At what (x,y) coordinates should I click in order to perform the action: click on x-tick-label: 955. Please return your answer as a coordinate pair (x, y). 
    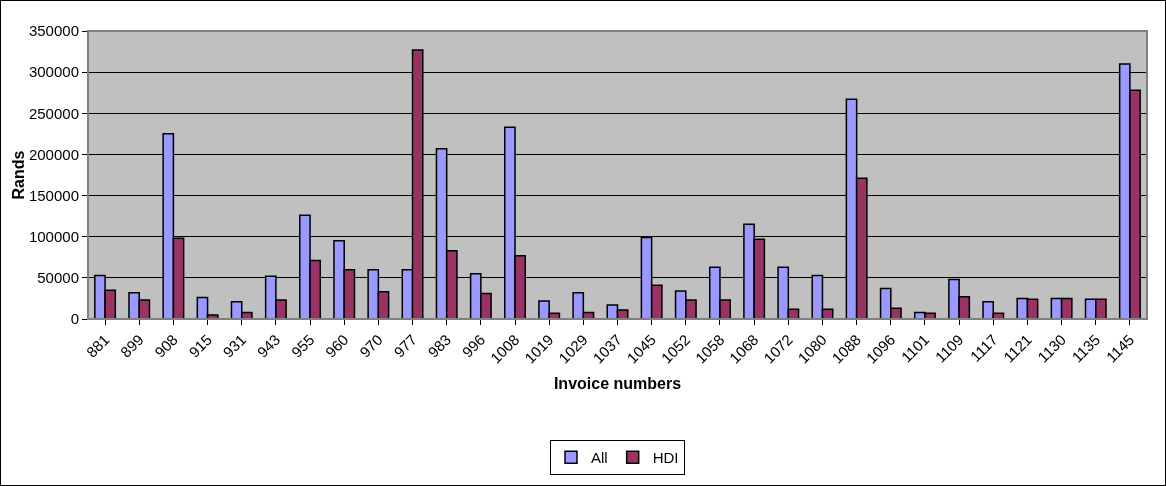
    Looking at the image, I should click on (302, 345).